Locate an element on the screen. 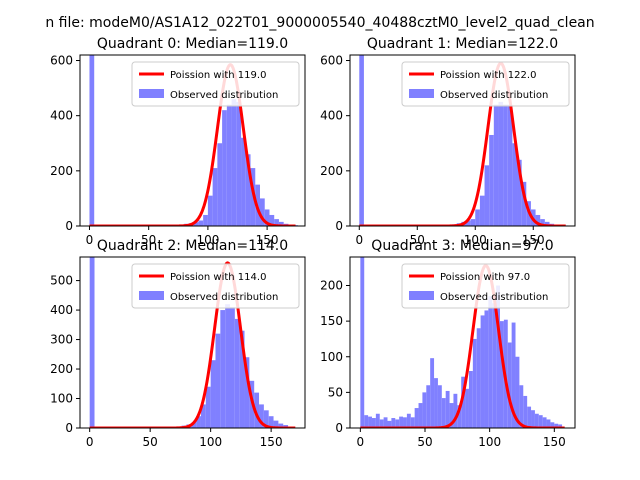 The height and width of the screenshot is (480, 640). y-tick-label: 150 is located at coordinates (331, 321).